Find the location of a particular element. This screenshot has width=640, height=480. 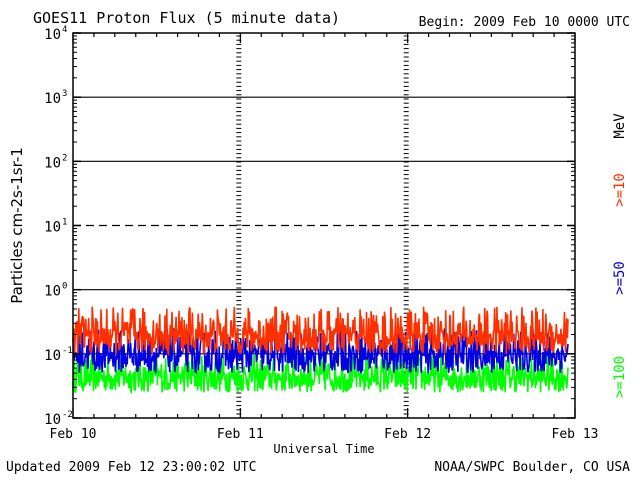

series-line-gte10 is located at coordinates (320, 331).